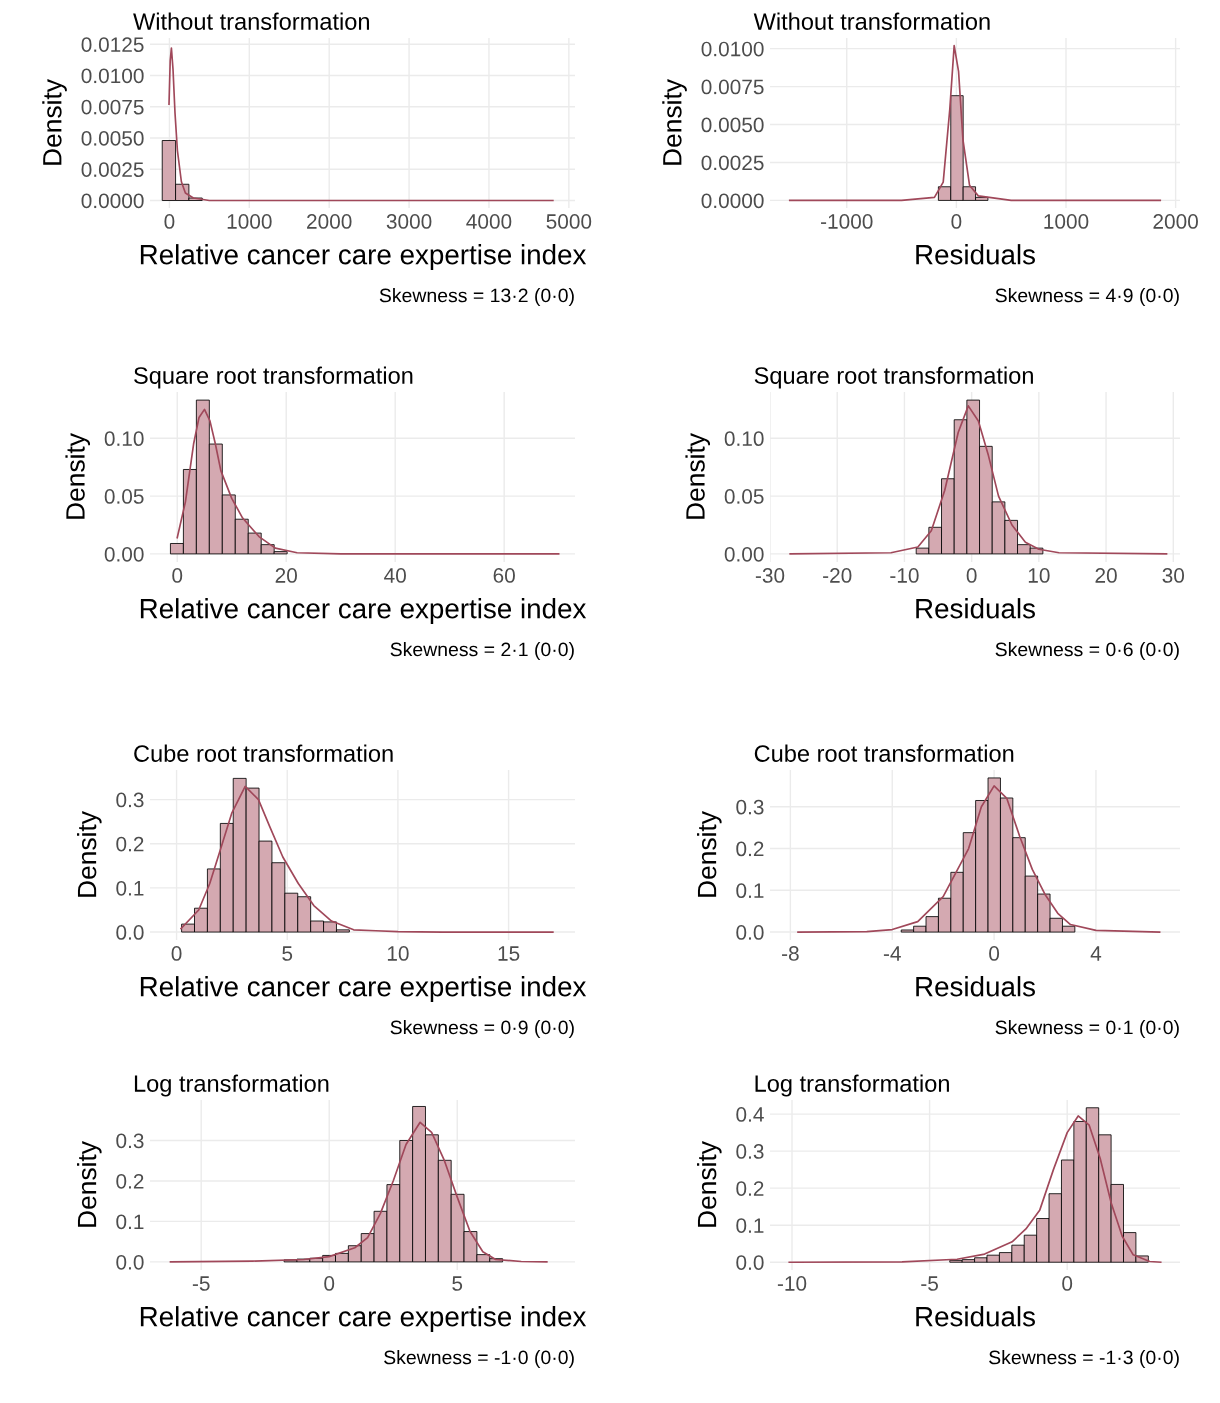 This screenshot has height=1403, width=1220. Describe the element at coordinates (112, 44) in the screenshot. I see `y-tick-label: 0.0125` at that location.